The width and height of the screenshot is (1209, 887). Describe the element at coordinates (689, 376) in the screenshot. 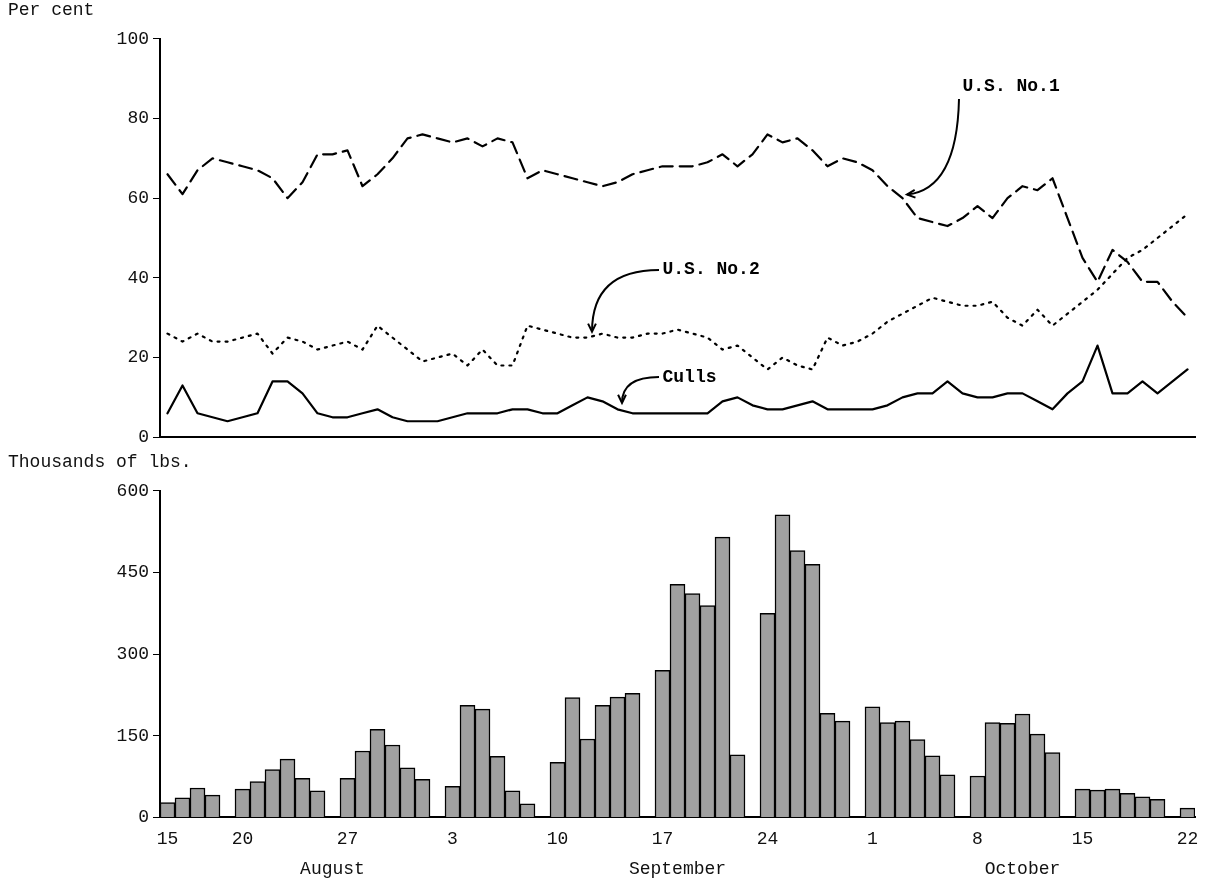

I see `series-label: Culls` at that location.